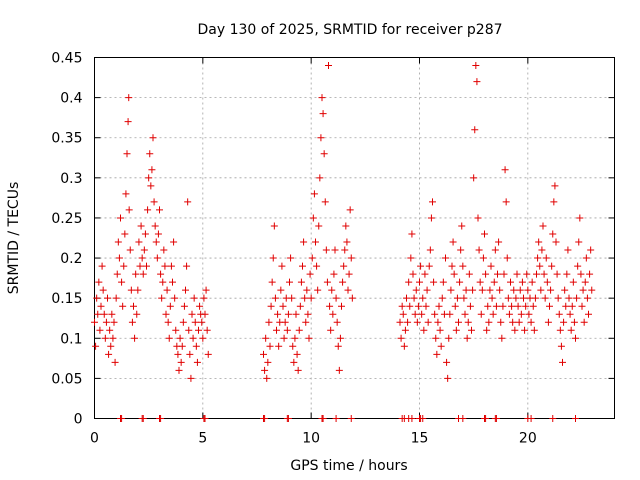 Image resolution: width=640 pixels, height=480 pixels. I want to click on y-tick-label: 0.35, so click(66, 139).